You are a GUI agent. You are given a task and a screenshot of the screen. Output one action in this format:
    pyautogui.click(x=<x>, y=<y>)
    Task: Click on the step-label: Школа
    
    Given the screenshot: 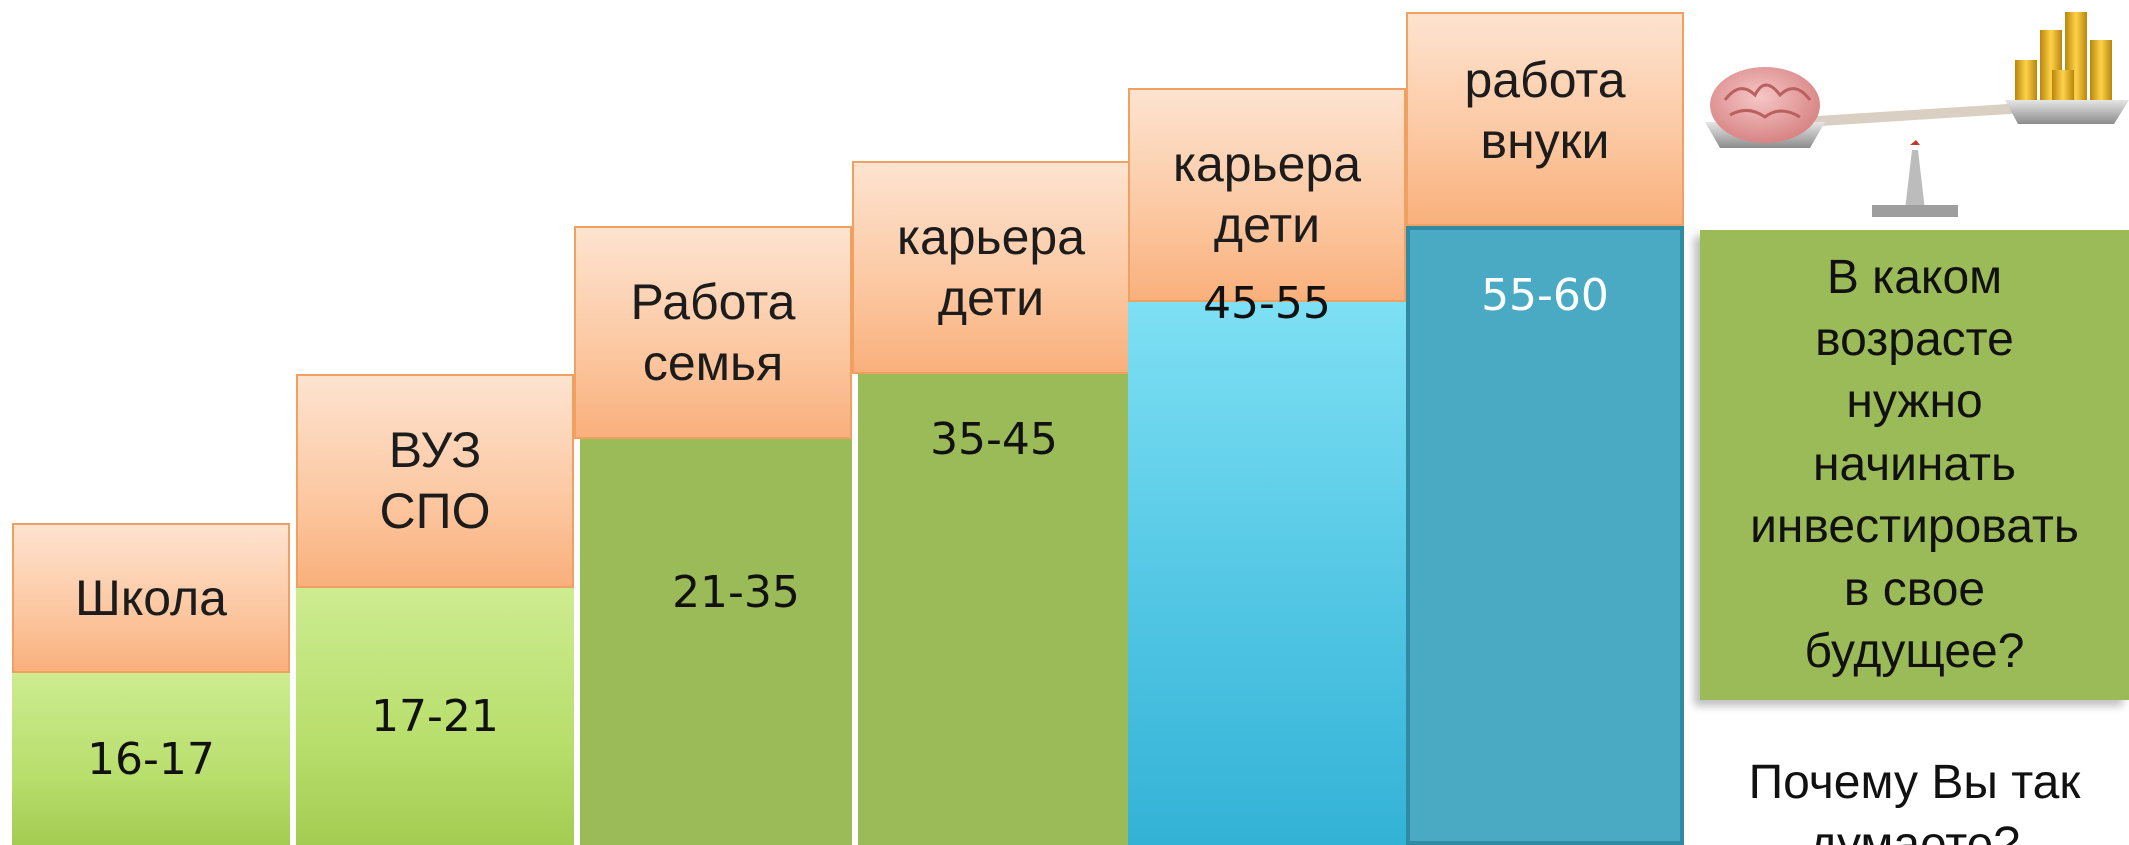 What is the action you would take?
    pyautogui.click(x=151, y=598)
    